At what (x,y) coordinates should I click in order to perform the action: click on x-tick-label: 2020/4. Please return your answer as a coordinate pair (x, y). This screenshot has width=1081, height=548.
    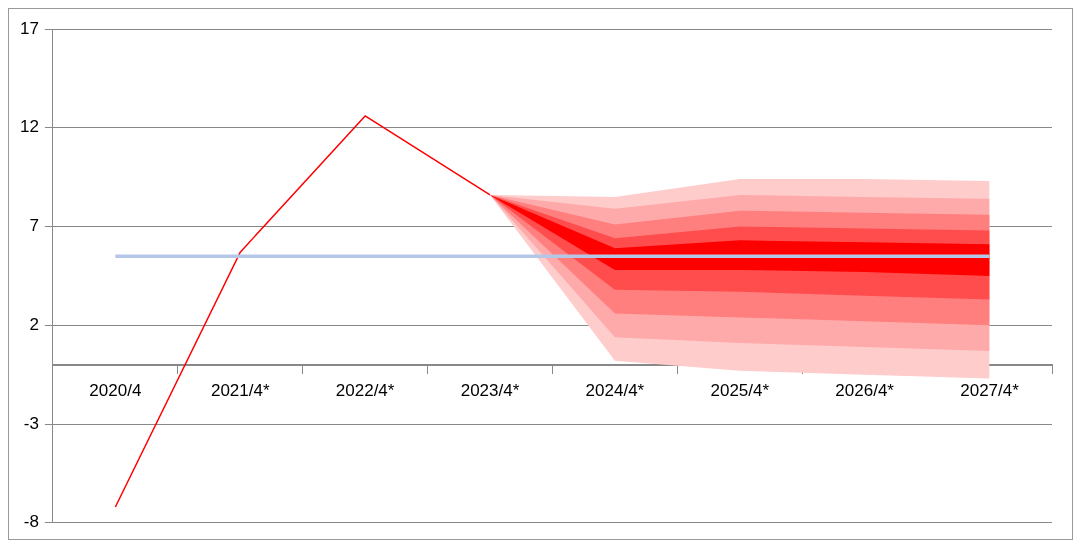
    Looking at the image, I should click on (115, 390).